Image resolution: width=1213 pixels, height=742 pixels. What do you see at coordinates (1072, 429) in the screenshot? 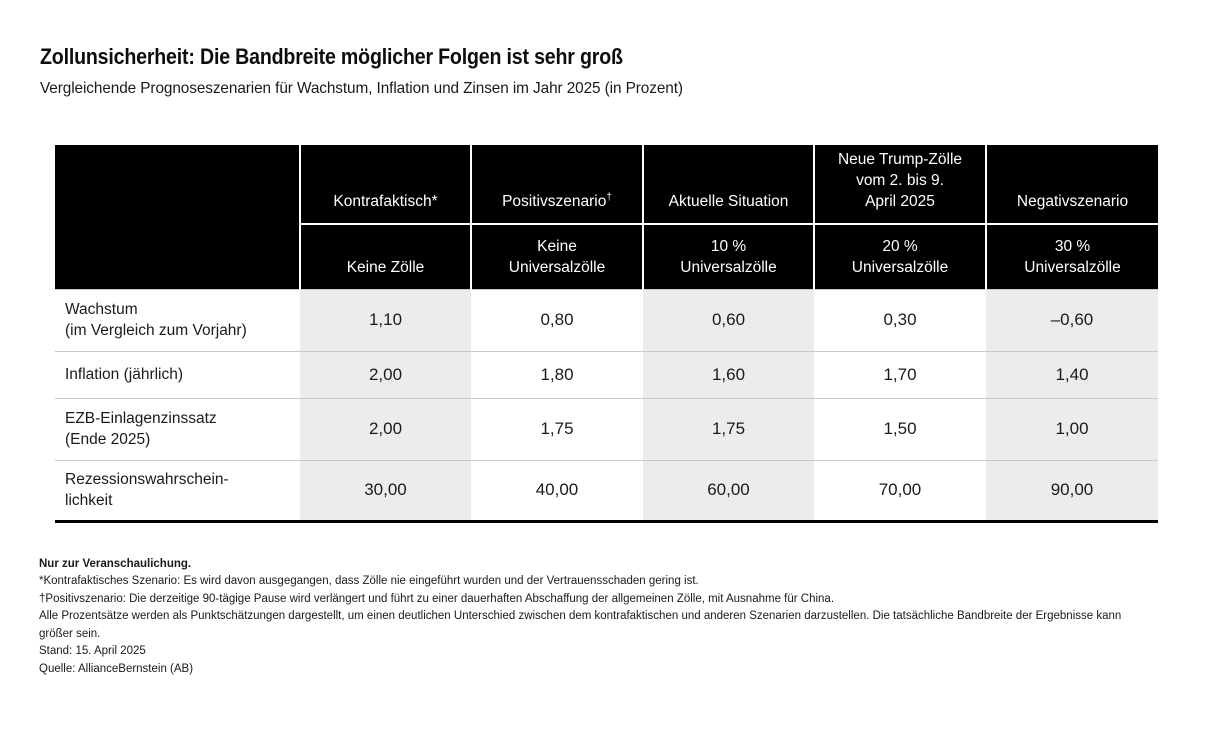
I see `cell-value: 1,00` at bounding box center [1072, 429].